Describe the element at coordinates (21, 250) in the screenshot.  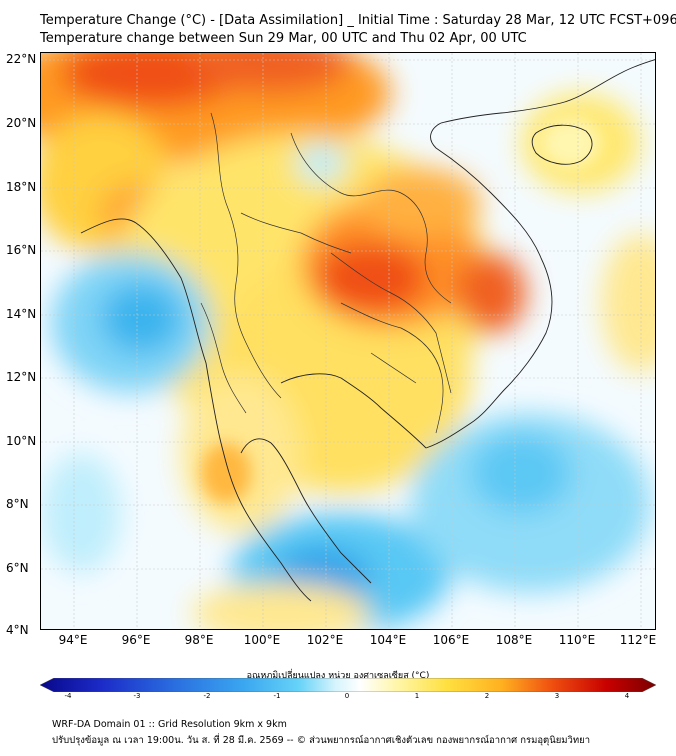
I see `lat-label-16: 16°N` at that location.